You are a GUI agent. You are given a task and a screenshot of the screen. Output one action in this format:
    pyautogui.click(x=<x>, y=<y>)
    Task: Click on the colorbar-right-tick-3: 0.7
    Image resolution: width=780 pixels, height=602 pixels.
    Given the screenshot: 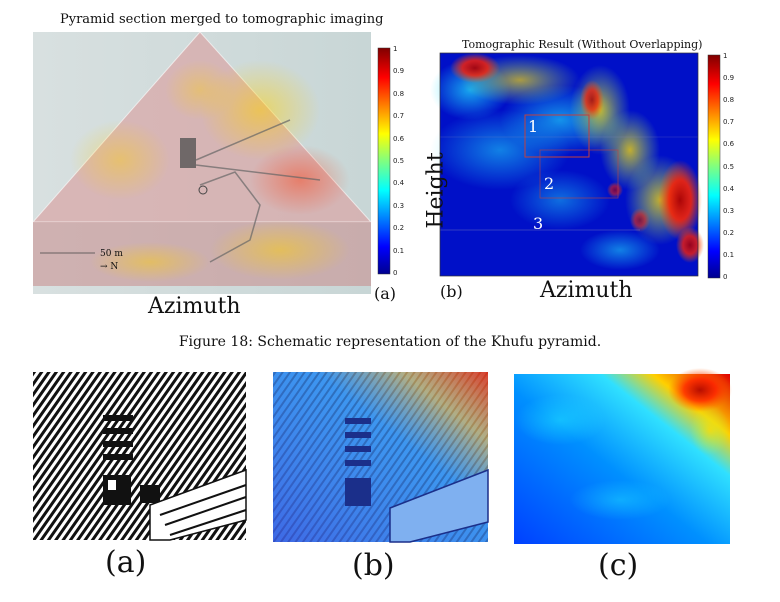 What is the action you would take?
    pyautogui.click(x=729, y=122)
    